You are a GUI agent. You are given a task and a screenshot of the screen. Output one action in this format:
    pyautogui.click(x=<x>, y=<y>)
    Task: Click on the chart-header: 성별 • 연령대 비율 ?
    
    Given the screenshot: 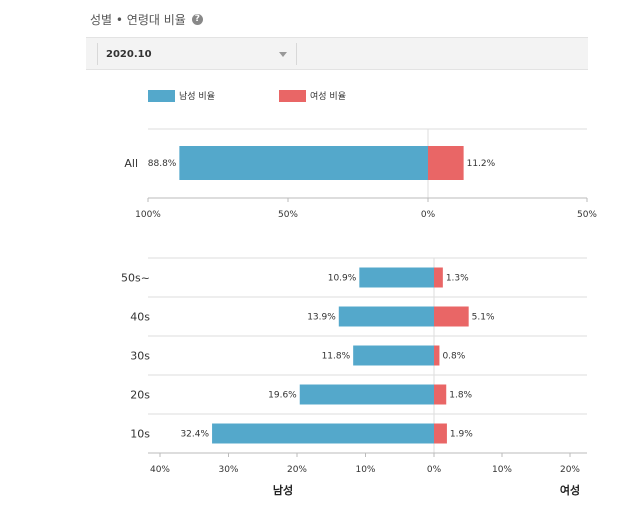 What is the action you would take?
    pyautogui.click(x=146, y=19)
    